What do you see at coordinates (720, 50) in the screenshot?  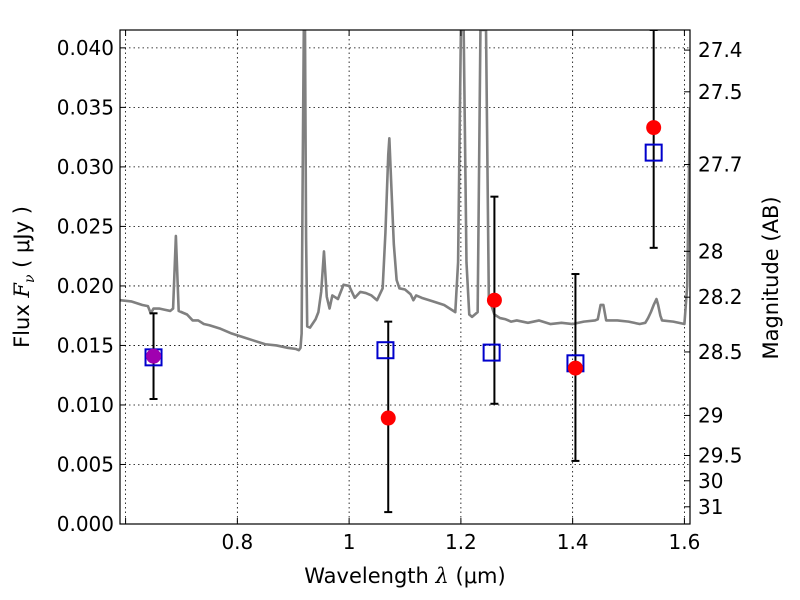 I see `right-tick-label: 27.4` at bounding box center [720, 50].